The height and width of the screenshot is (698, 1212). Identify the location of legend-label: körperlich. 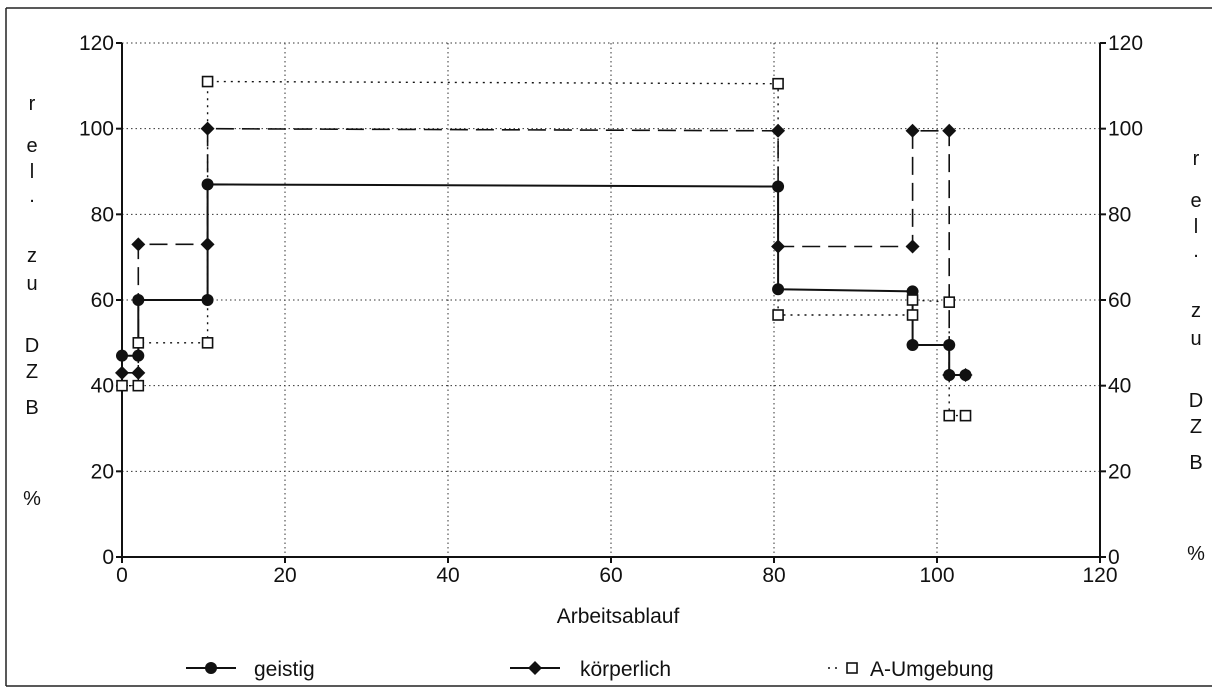
(625, 669).